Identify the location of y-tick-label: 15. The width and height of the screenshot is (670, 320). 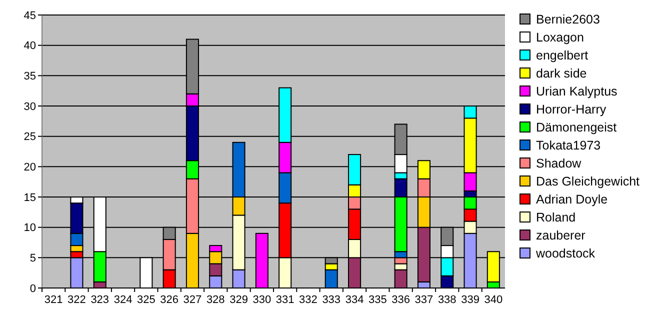
(30, 198).